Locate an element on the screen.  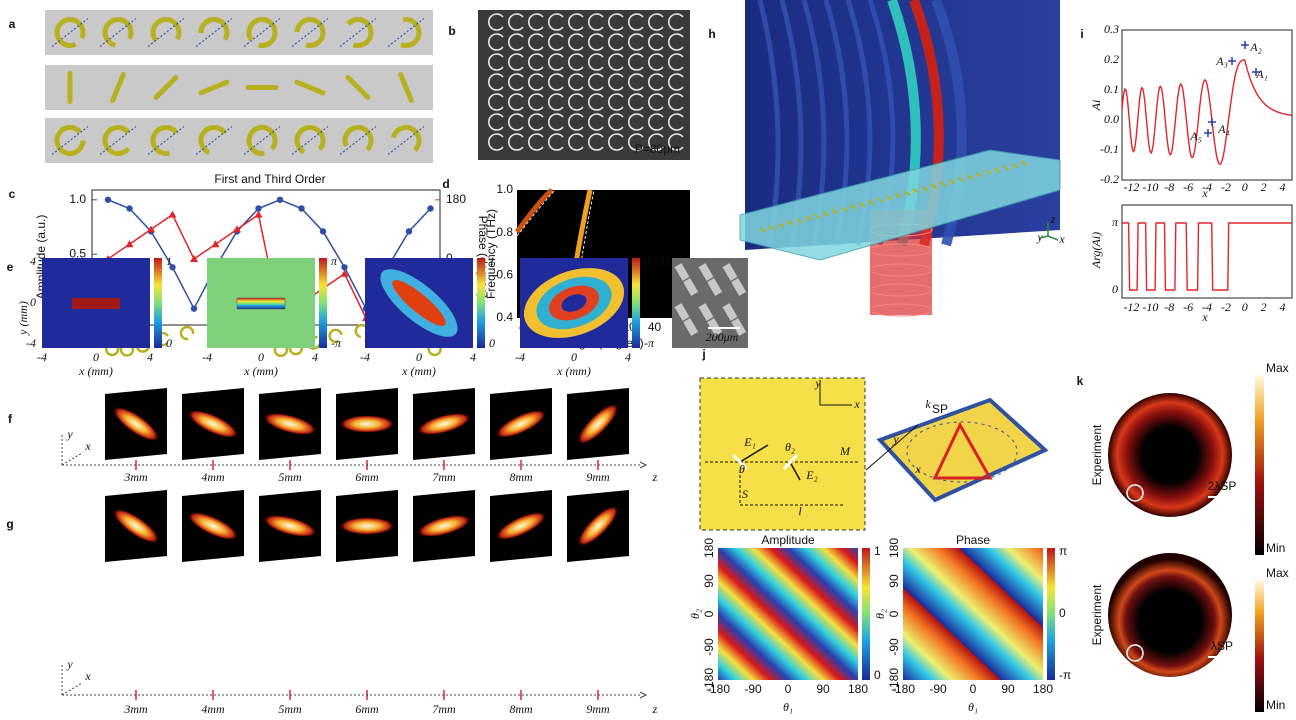
x-tick-label: -8 is located at coordinates (1169, 307).